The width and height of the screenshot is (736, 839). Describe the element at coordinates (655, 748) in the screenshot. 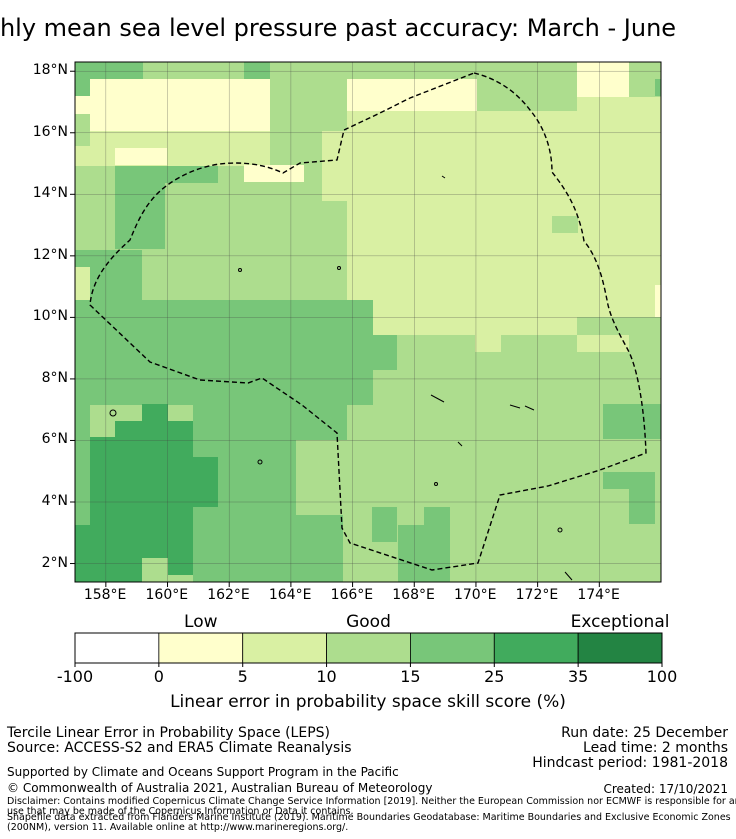

I see `lead-time: Lead time: 2 months` at that location.